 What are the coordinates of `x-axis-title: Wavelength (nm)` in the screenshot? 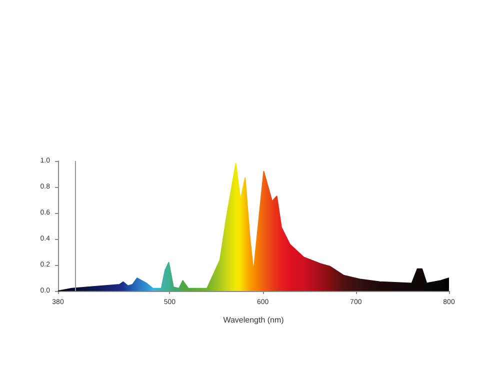 It's located at (253, 320).